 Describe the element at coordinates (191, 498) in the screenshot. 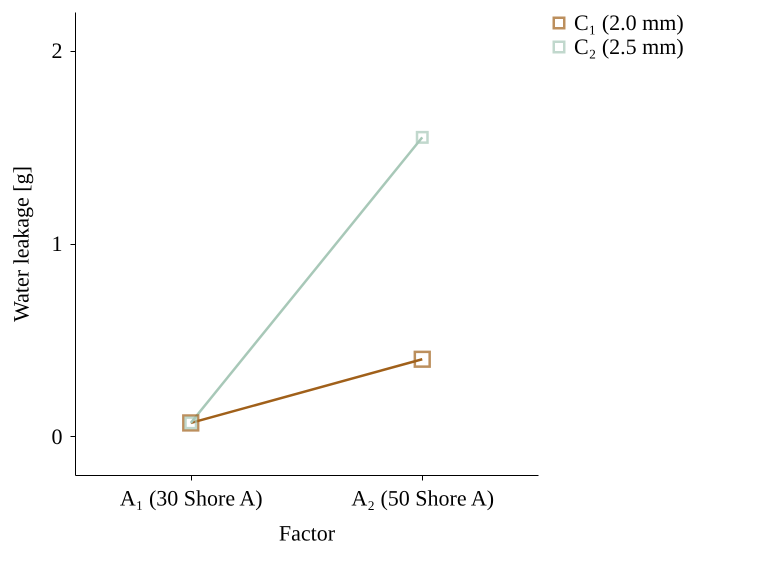

I see `x-tick-label: A₁ (30 Shore A)` at that location.